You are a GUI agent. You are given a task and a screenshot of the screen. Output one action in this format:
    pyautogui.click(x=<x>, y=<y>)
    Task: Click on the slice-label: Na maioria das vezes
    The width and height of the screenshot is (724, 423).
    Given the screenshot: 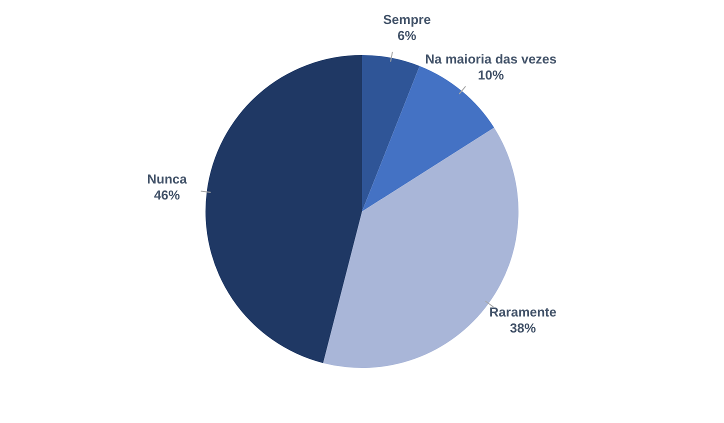 What is the action you would take?
    pyautogui.click(x=491, y=58)
    